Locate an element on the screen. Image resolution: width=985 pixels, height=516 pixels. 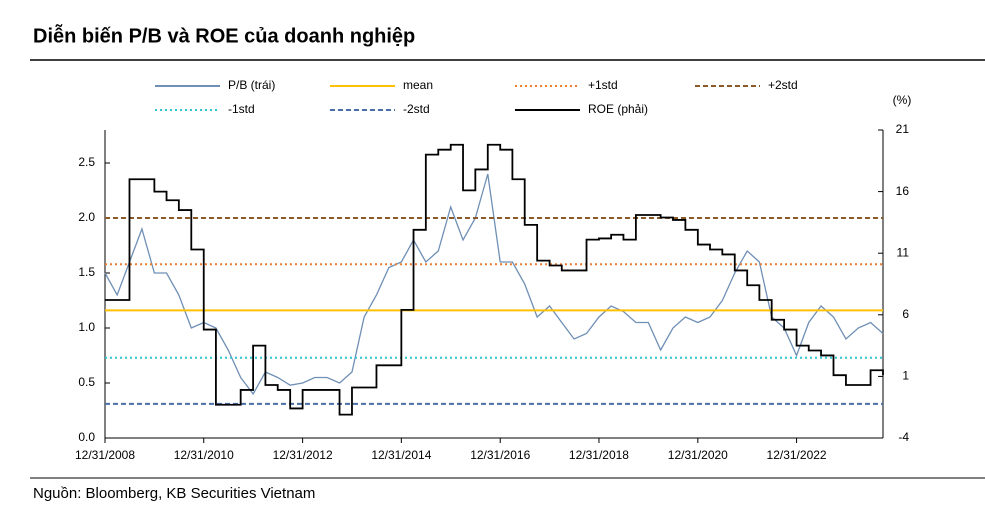
x-tick-label: 12/31/2022 is located at coordinates (797, 455).